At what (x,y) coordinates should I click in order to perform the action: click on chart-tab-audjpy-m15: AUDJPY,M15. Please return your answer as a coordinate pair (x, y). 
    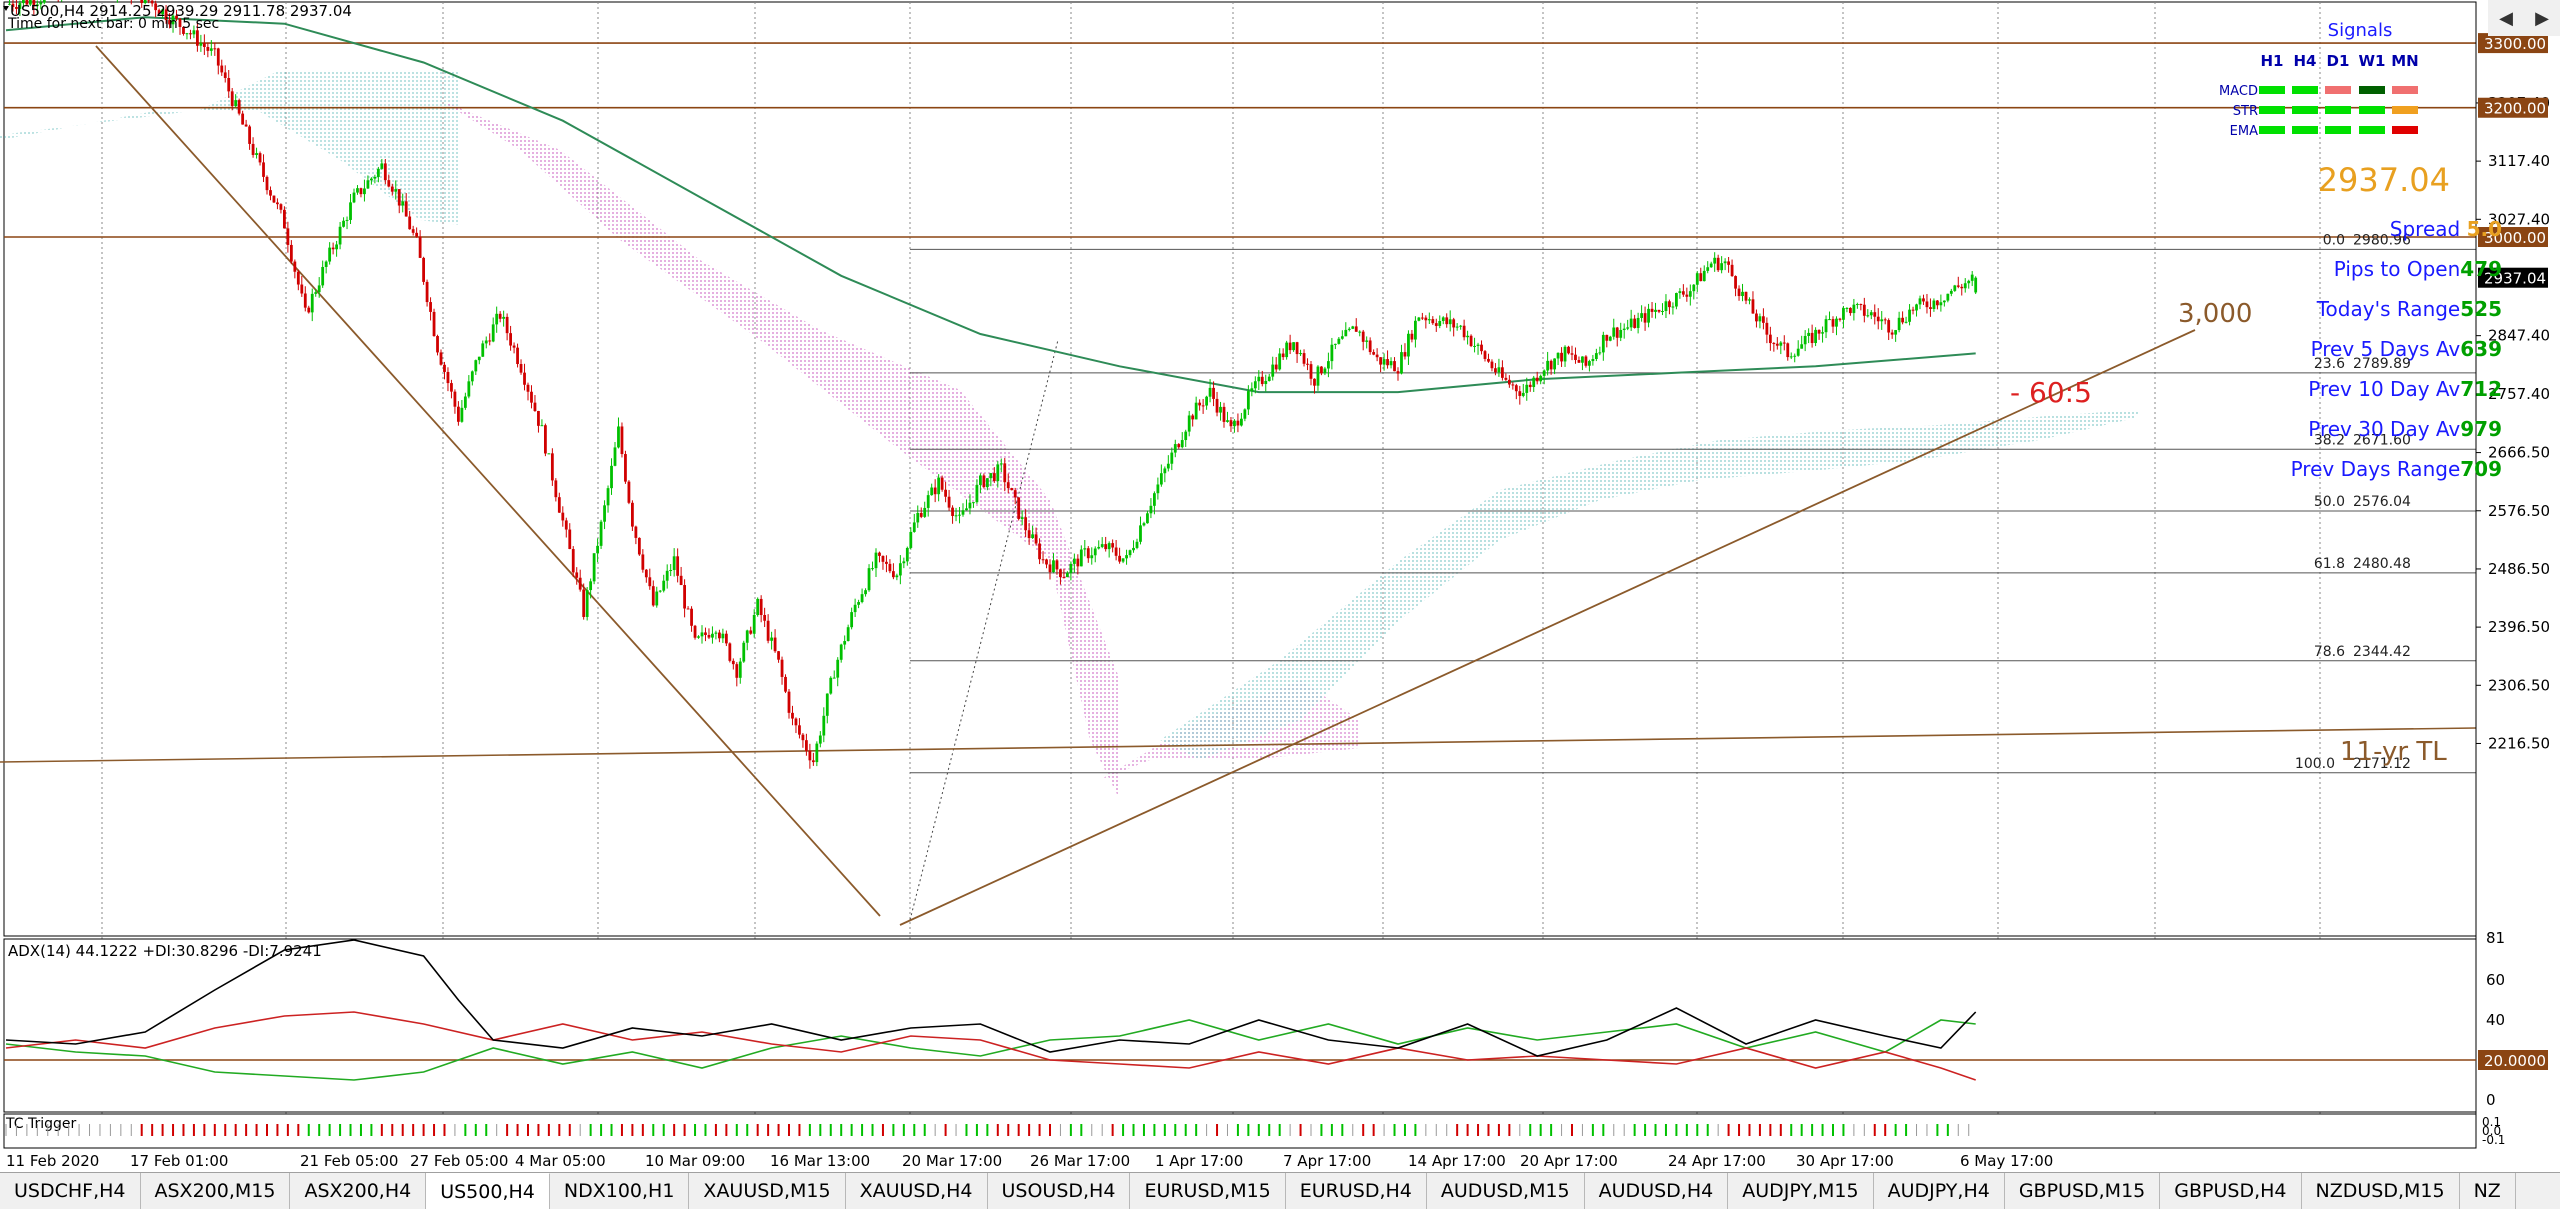
    Looking at the image, I should click on (1801, 1191).